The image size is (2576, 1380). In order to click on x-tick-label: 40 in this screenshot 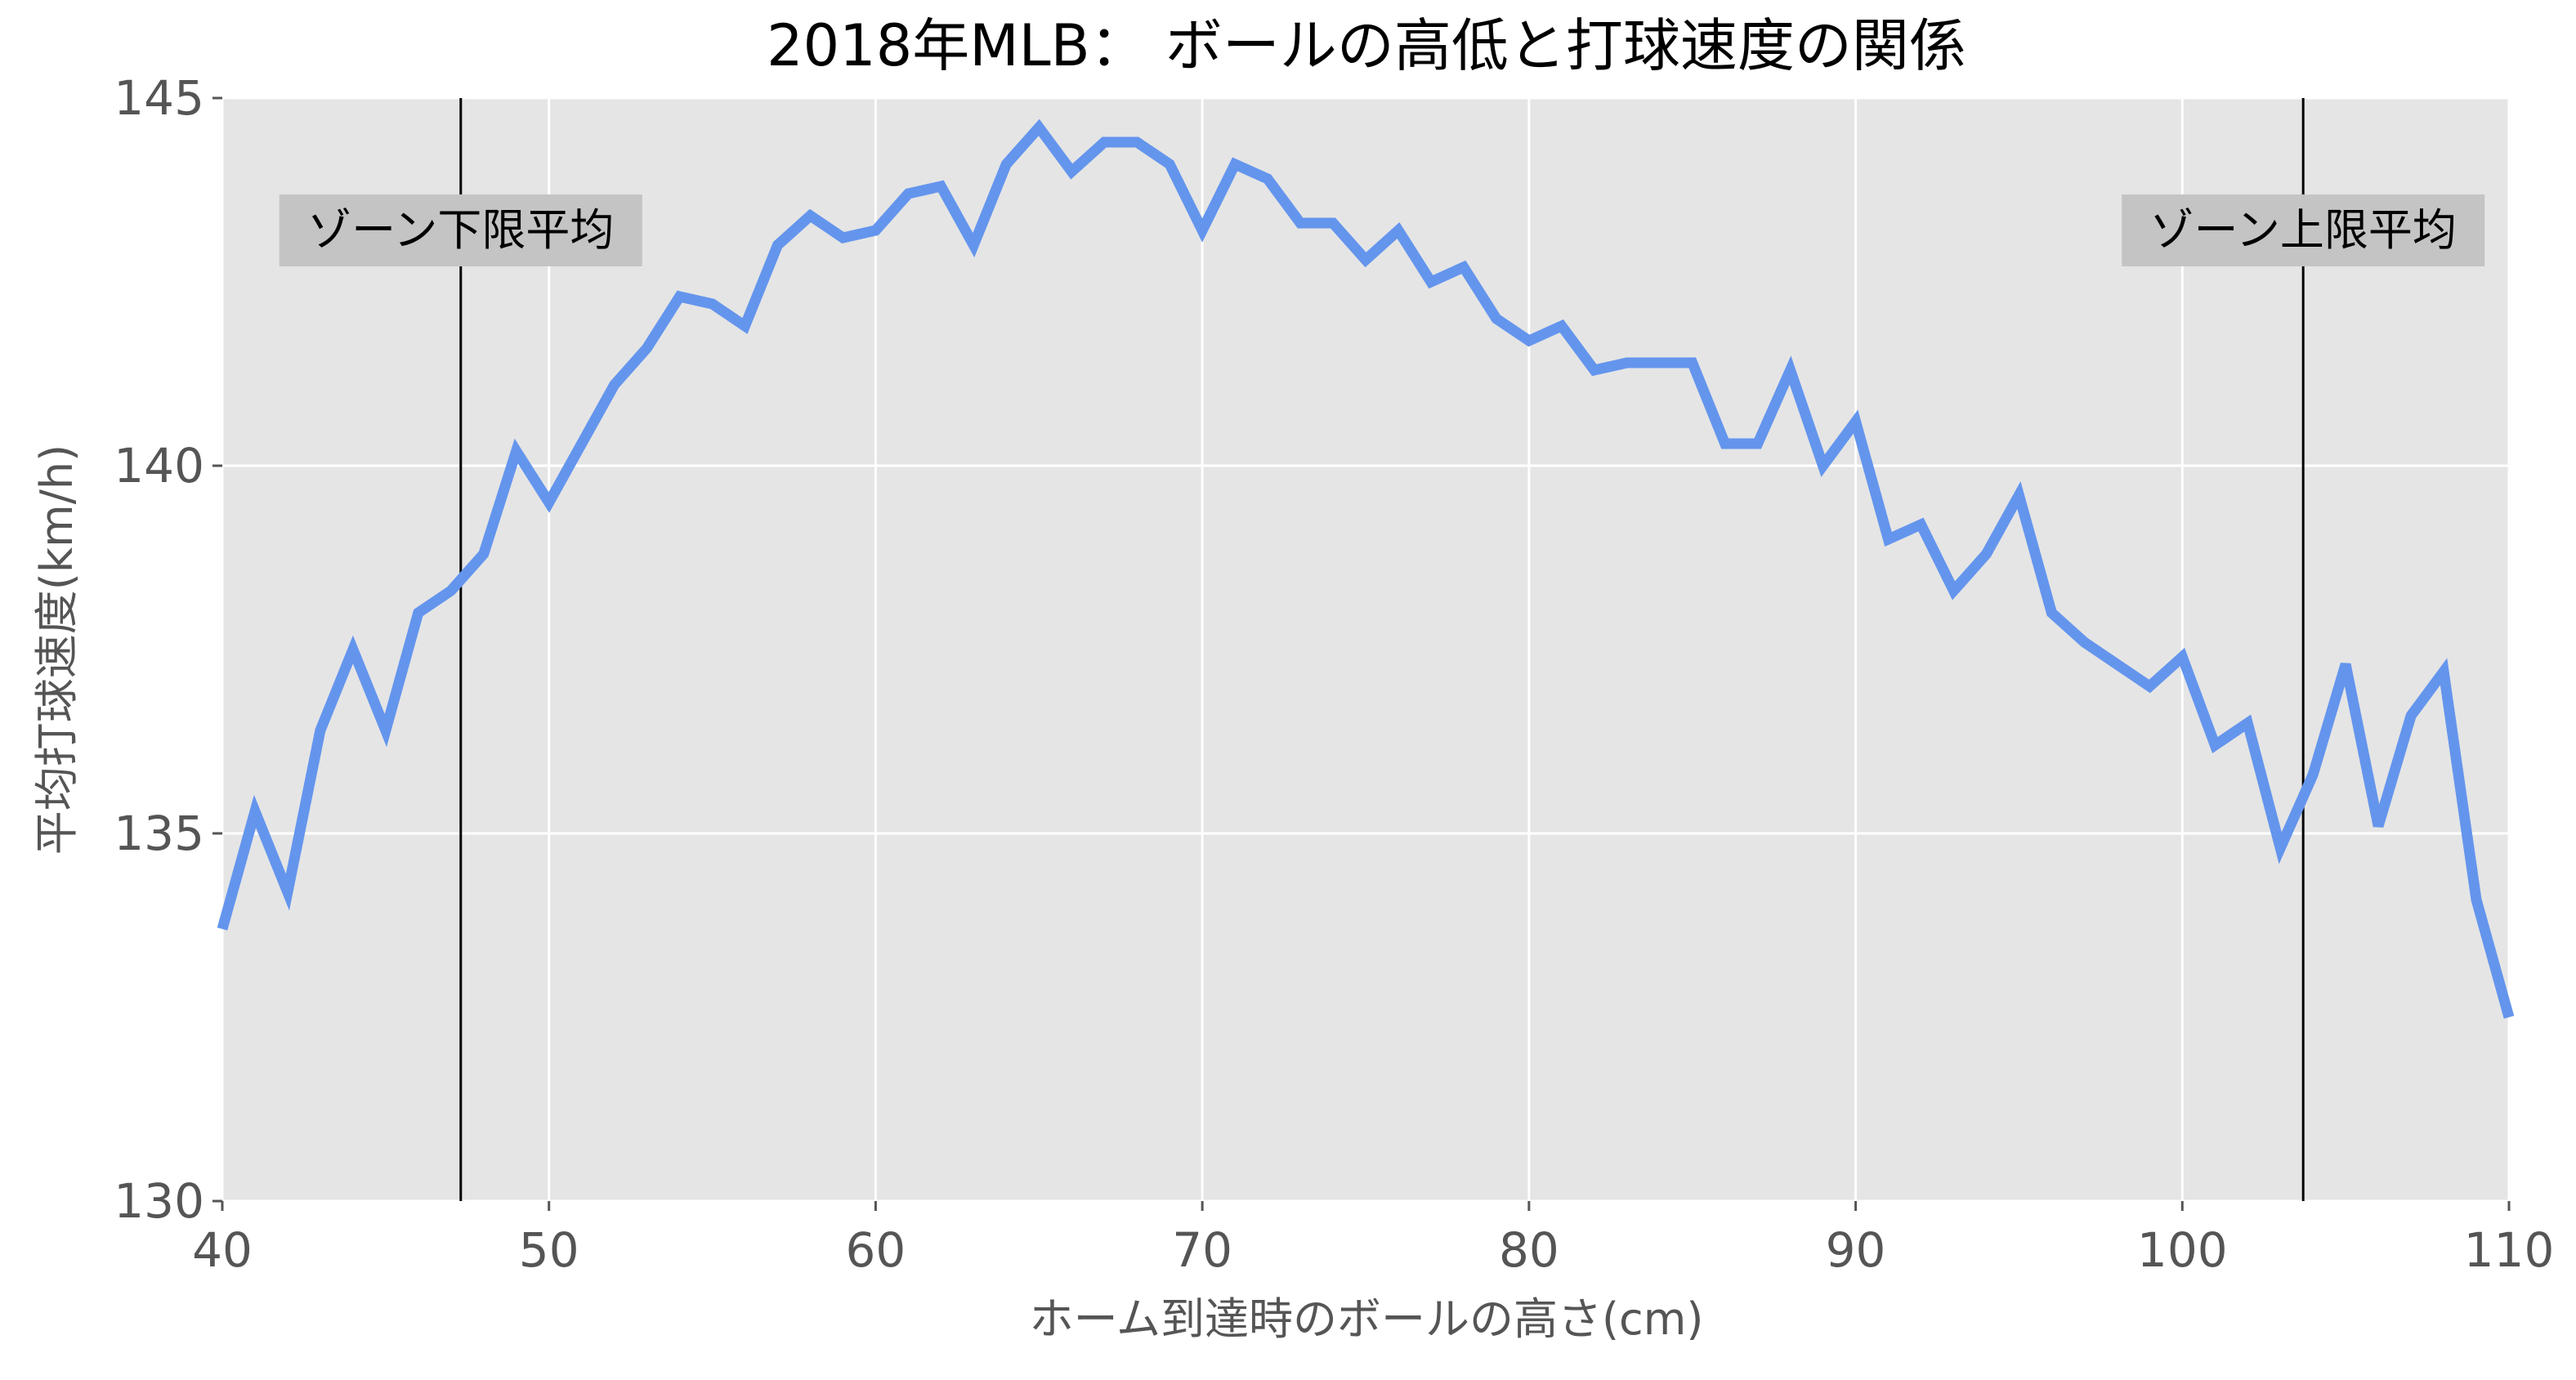, I will do `click(222, 1250)`.